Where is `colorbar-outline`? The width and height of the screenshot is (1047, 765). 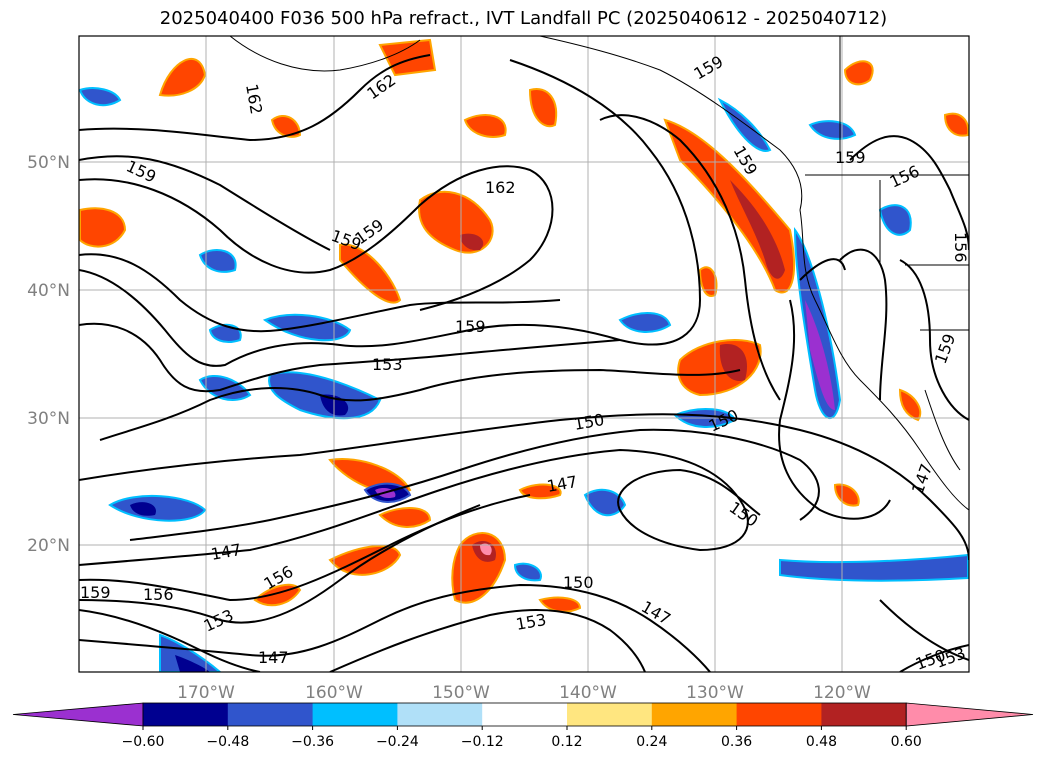
colorbar-outline is located at coordinates (524, 714).